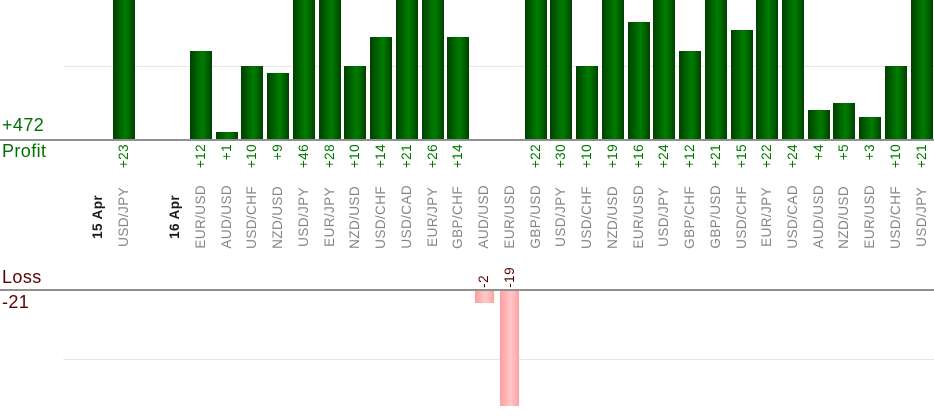 The image size is (934, 420). What do you see at coordinates (124, 164) in the screenshot?
I see `profit-value-label-cell: +23` at bounding box center [124, 164].